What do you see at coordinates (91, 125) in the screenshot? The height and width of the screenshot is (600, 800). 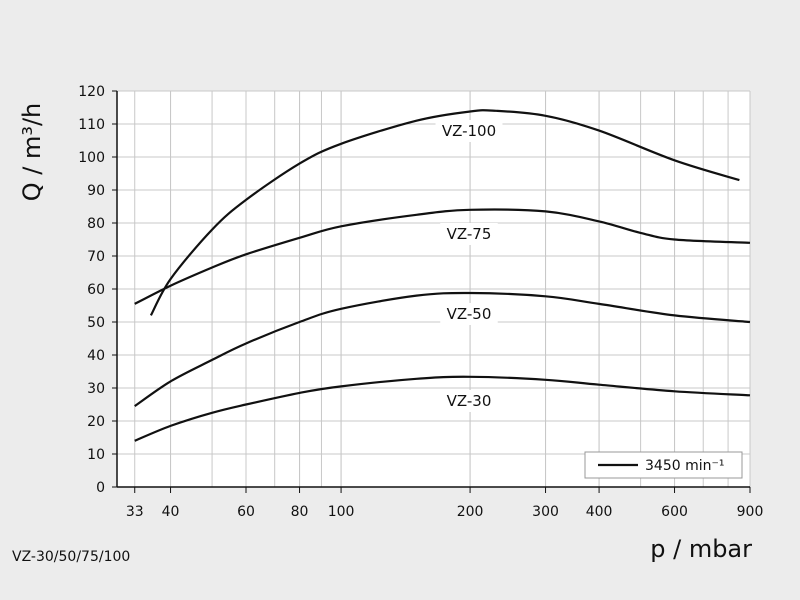 I see `y-tick-label: 110` at bounding box center [91, 125].